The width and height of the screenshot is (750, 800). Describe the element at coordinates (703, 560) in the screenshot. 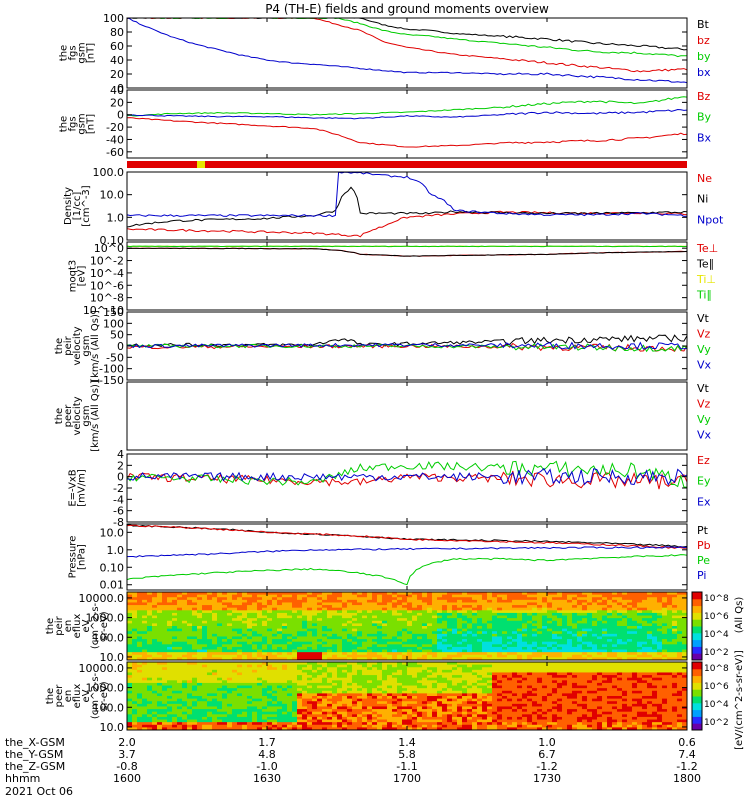

I see `legend-p8-2: Pe` at that location.